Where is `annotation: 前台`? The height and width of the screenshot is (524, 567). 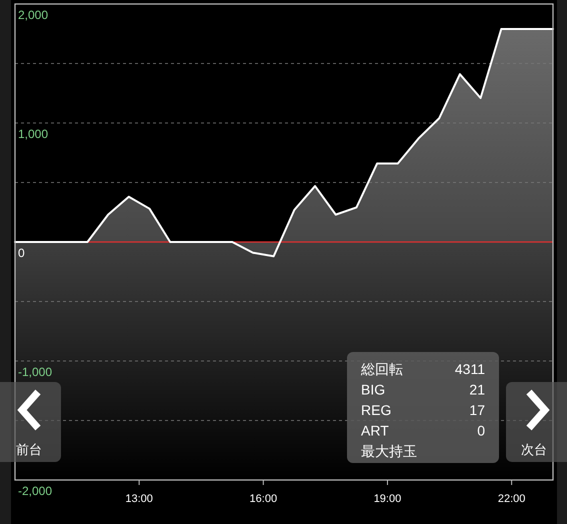 annotation: 前台 is located at coordinates (29, 449).